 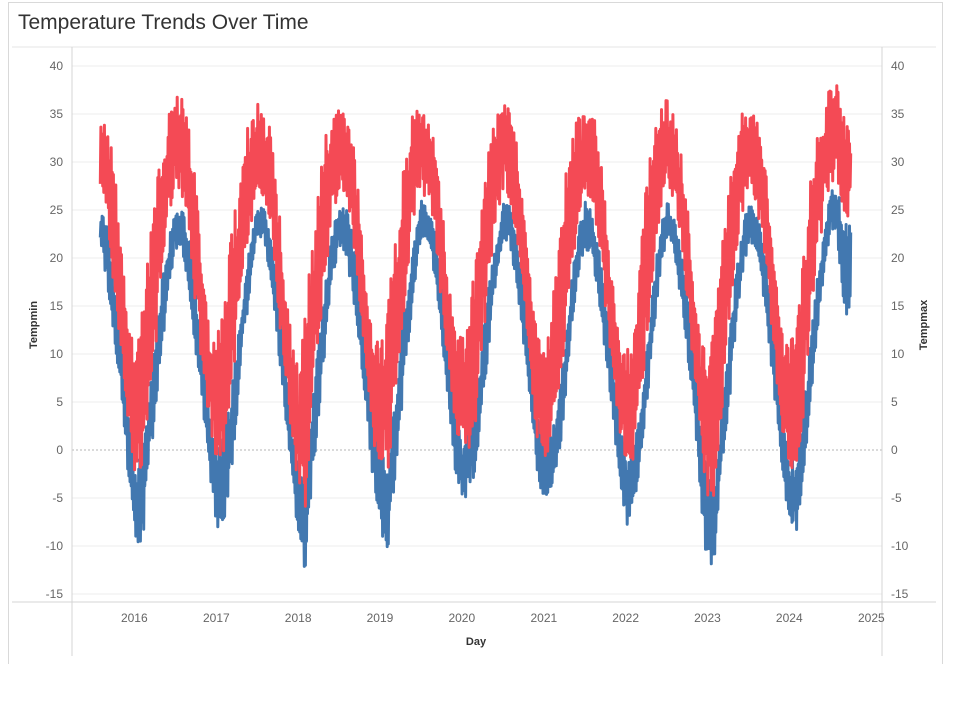 I want to click on y-tick-label-right: 30, so click(x=898, y=162).